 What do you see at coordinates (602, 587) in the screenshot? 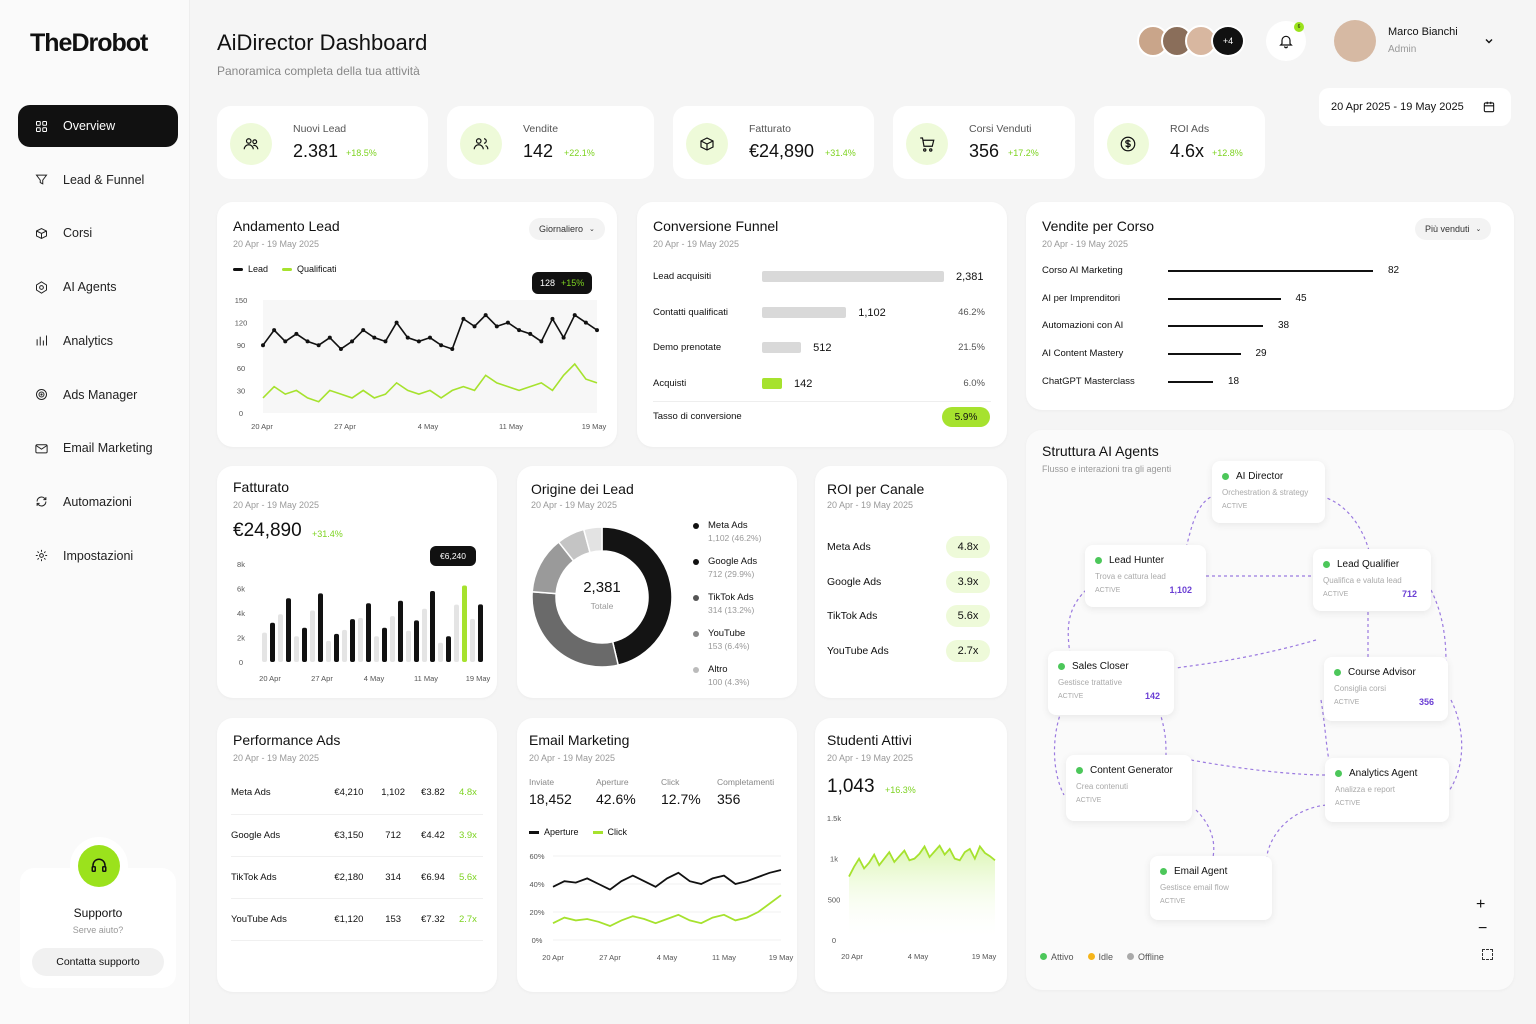
I see `donut-total: 2,381` at bounding box center [602, 587].